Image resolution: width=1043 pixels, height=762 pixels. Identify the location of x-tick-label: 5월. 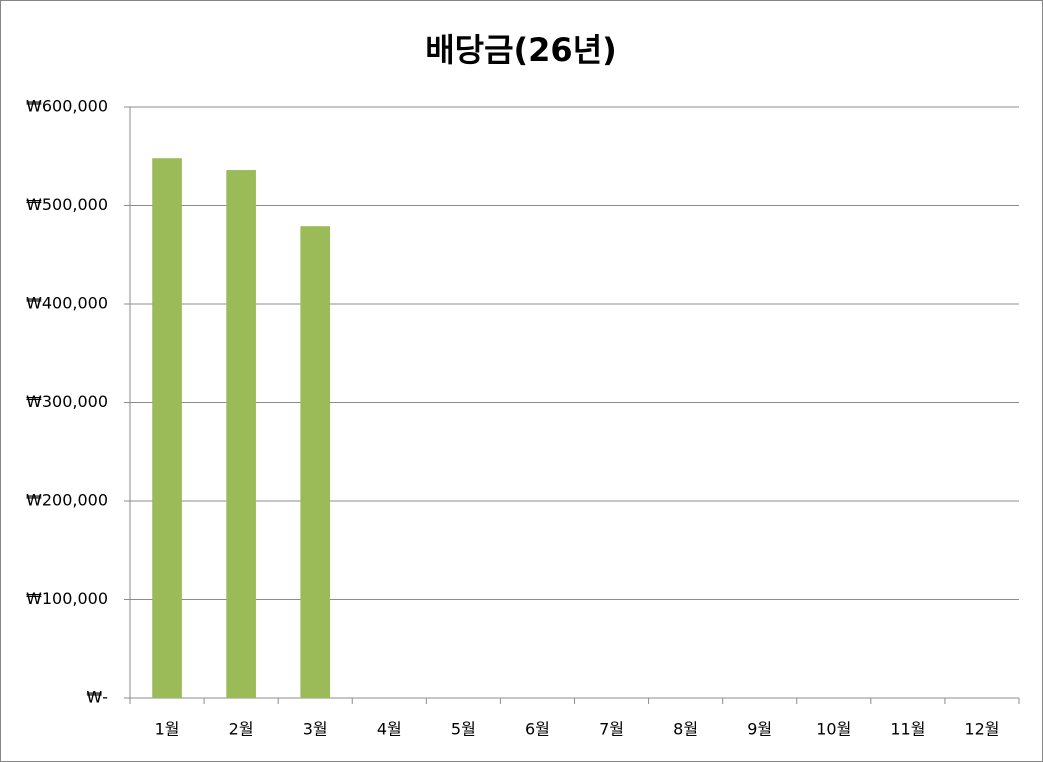
(463, 729).